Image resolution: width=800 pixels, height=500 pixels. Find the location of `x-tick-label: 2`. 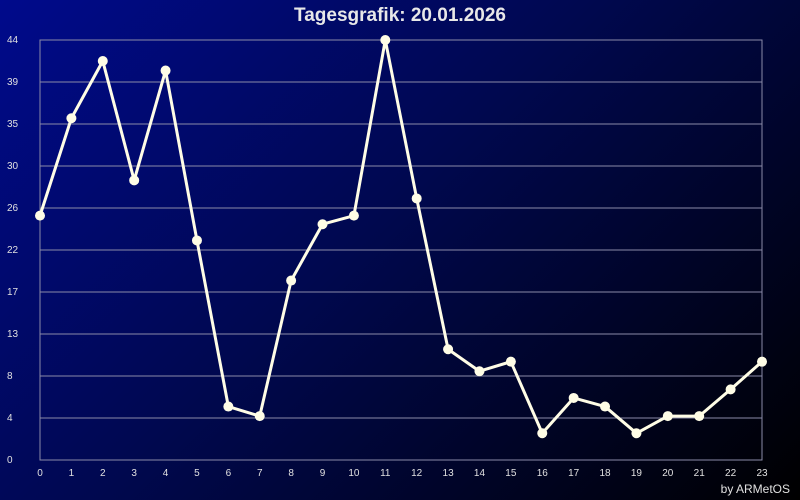

x-tick-label: 2 is located at coordinates (103, 473).